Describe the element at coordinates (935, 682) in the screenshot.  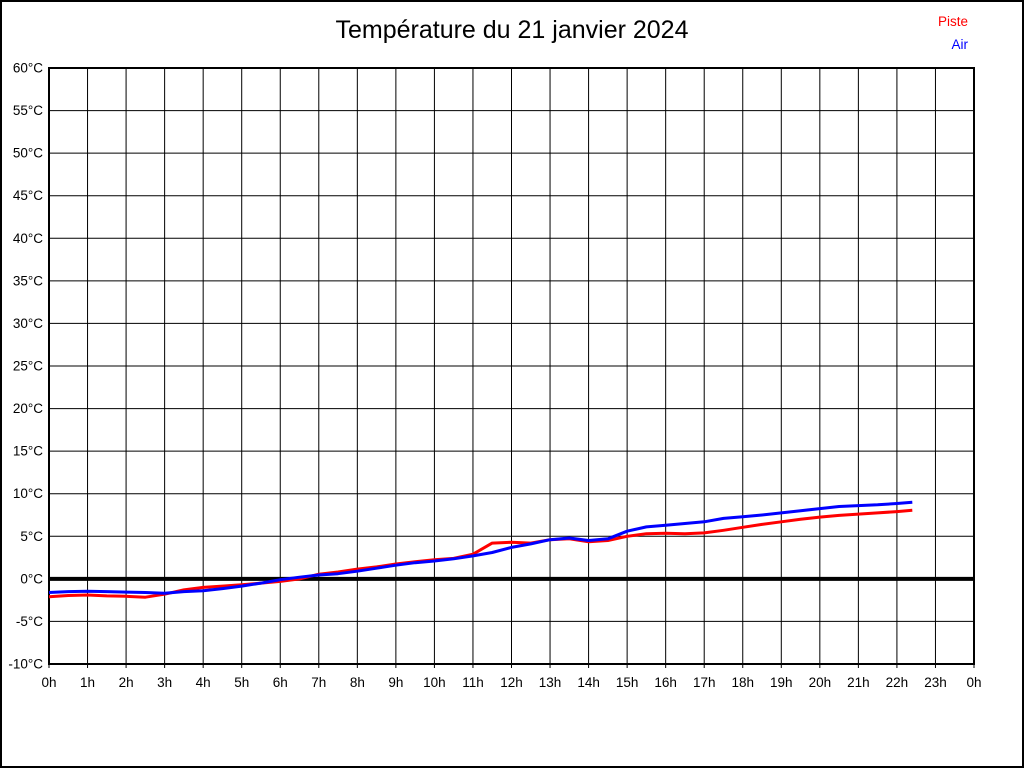
I see `x-tick-label: 23h` at that location.